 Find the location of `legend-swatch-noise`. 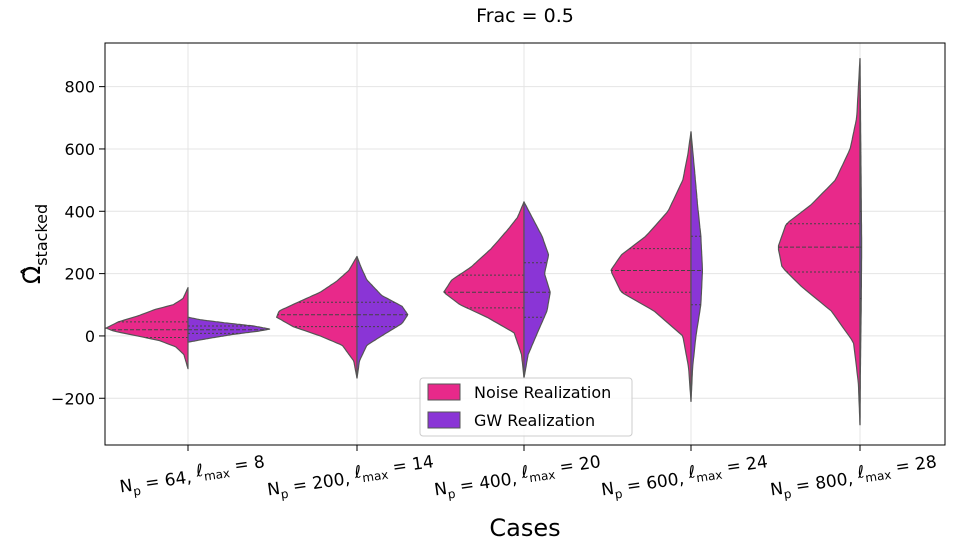

legend-swatch-noise is located at coordinates (444, 392).